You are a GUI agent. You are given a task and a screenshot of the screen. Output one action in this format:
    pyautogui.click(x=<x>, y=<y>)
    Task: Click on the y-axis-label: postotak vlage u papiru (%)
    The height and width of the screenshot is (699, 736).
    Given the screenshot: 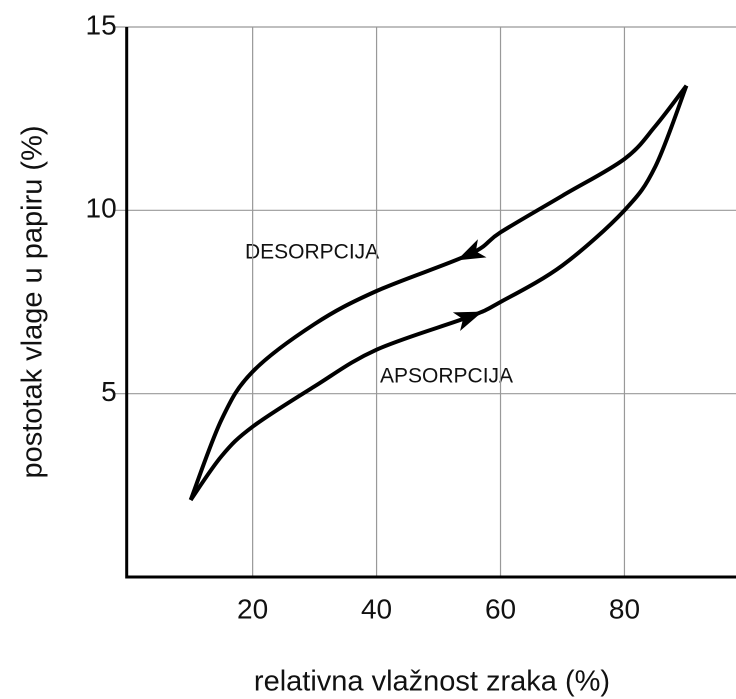 What is the action you would take?
    pyautogui.click(x=33, y=301)
    